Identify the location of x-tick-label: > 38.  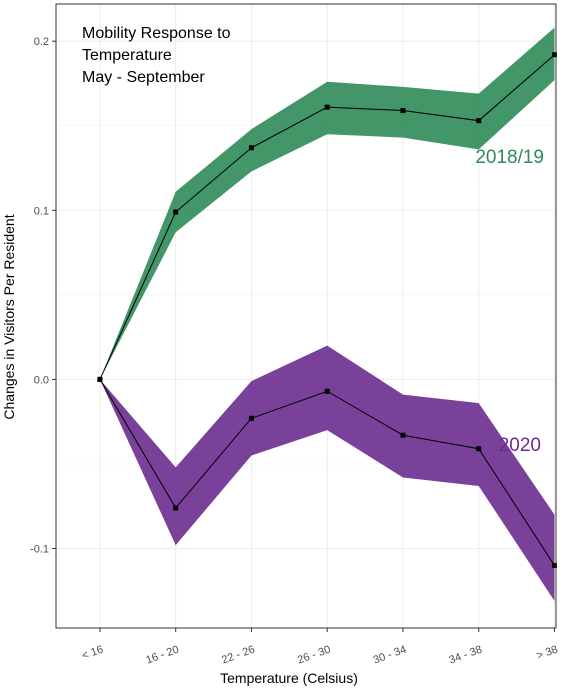
(547, 653).